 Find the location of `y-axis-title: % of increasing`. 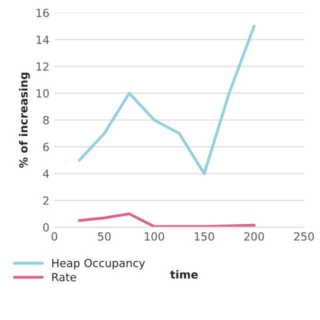

y-axis-title: % of increasing is located at coordinates (24, 120).